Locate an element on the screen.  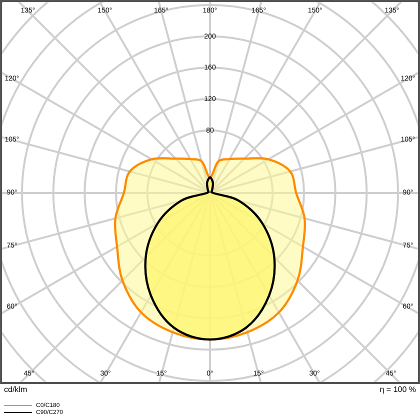
text: η = 100 % is located at coordinates (398, 389).